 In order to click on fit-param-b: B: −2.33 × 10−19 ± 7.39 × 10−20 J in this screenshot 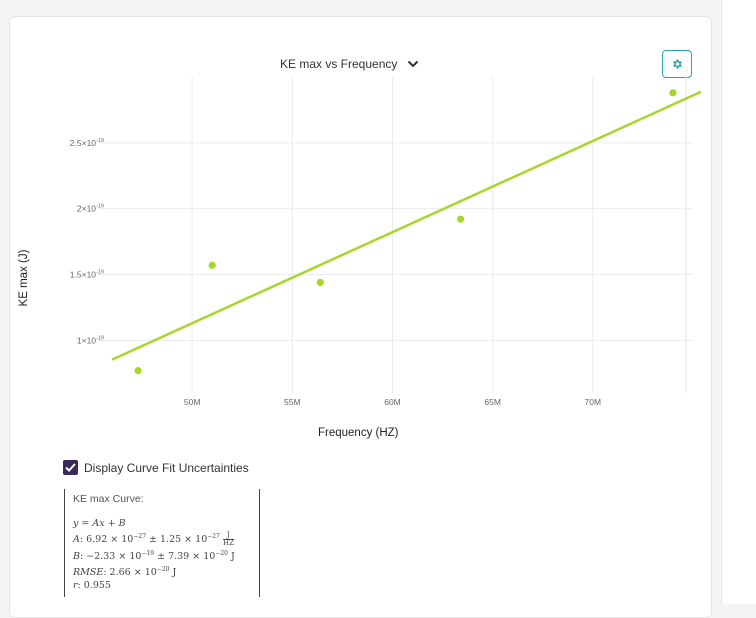, I will do `click(154, 556)`.